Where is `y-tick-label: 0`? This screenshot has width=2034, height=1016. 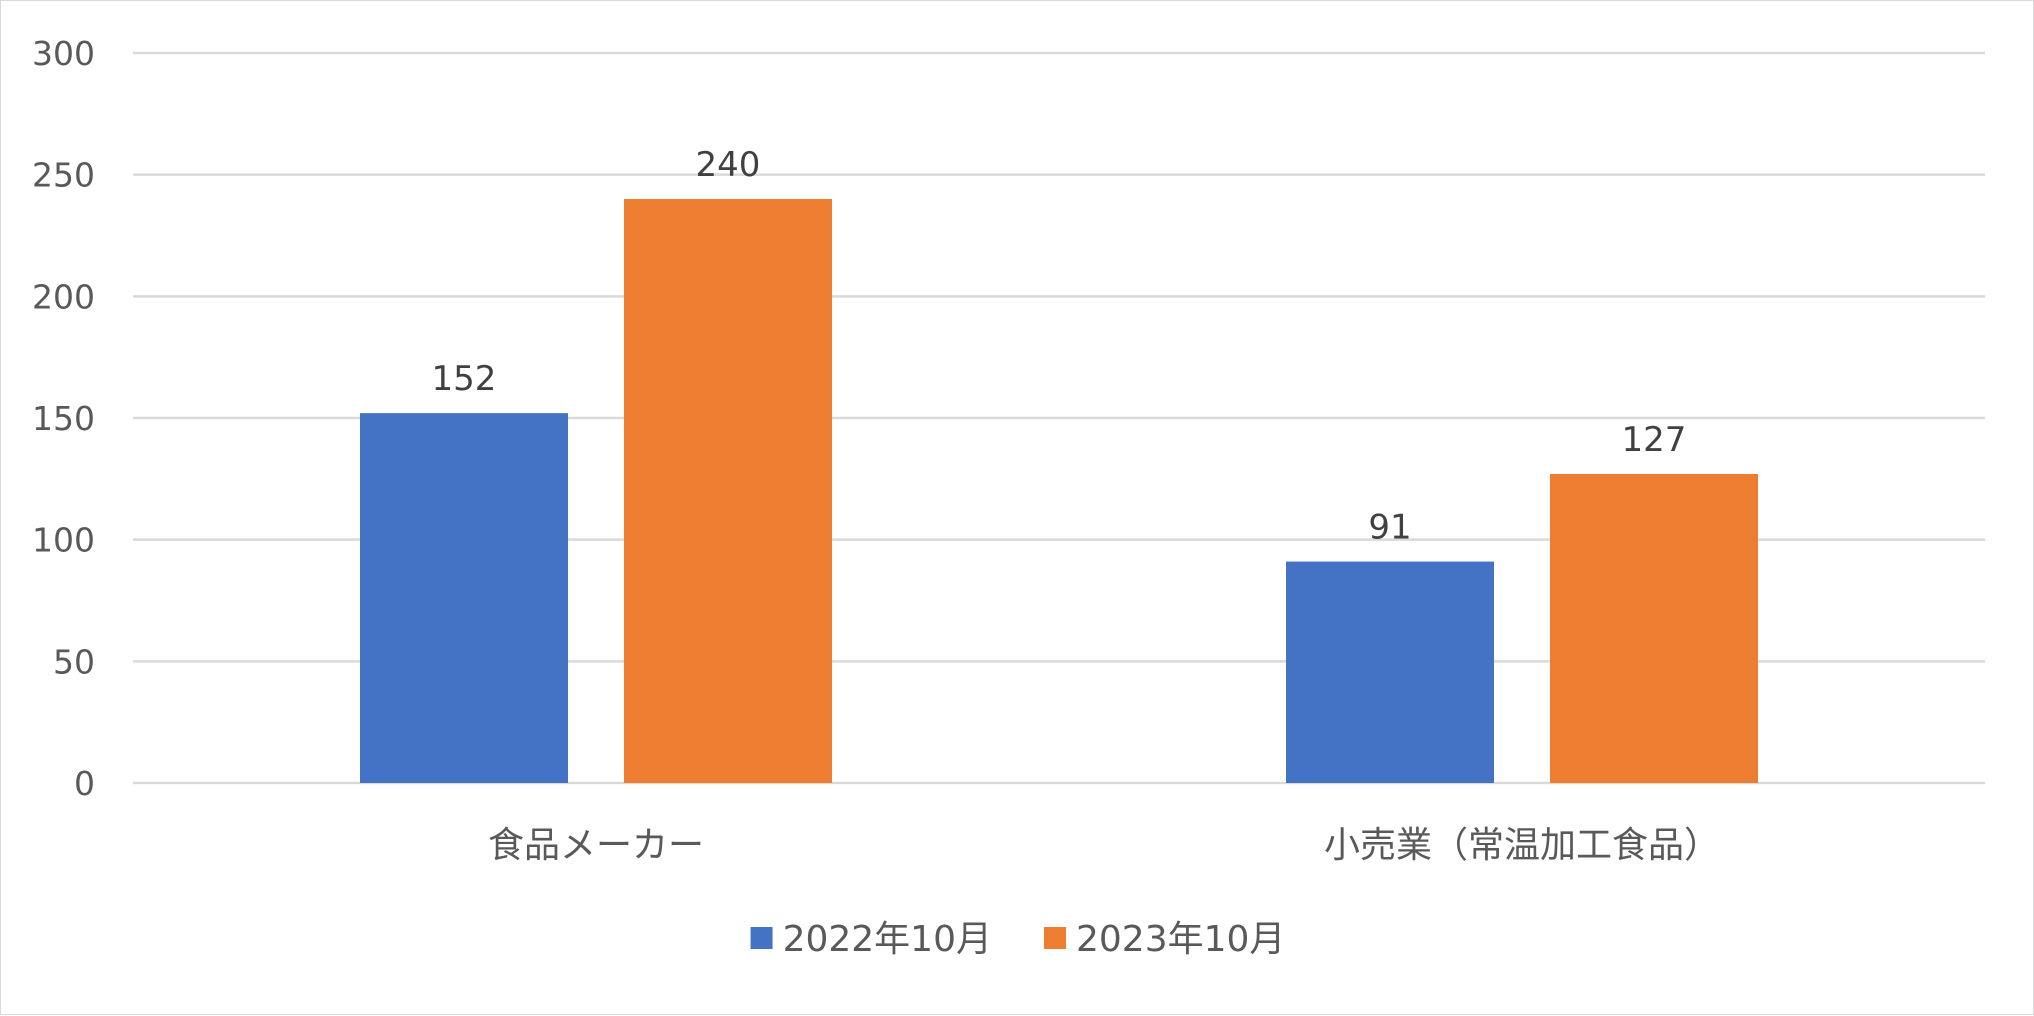 y-tick-label: 0 is located at coordinates (84, 783).